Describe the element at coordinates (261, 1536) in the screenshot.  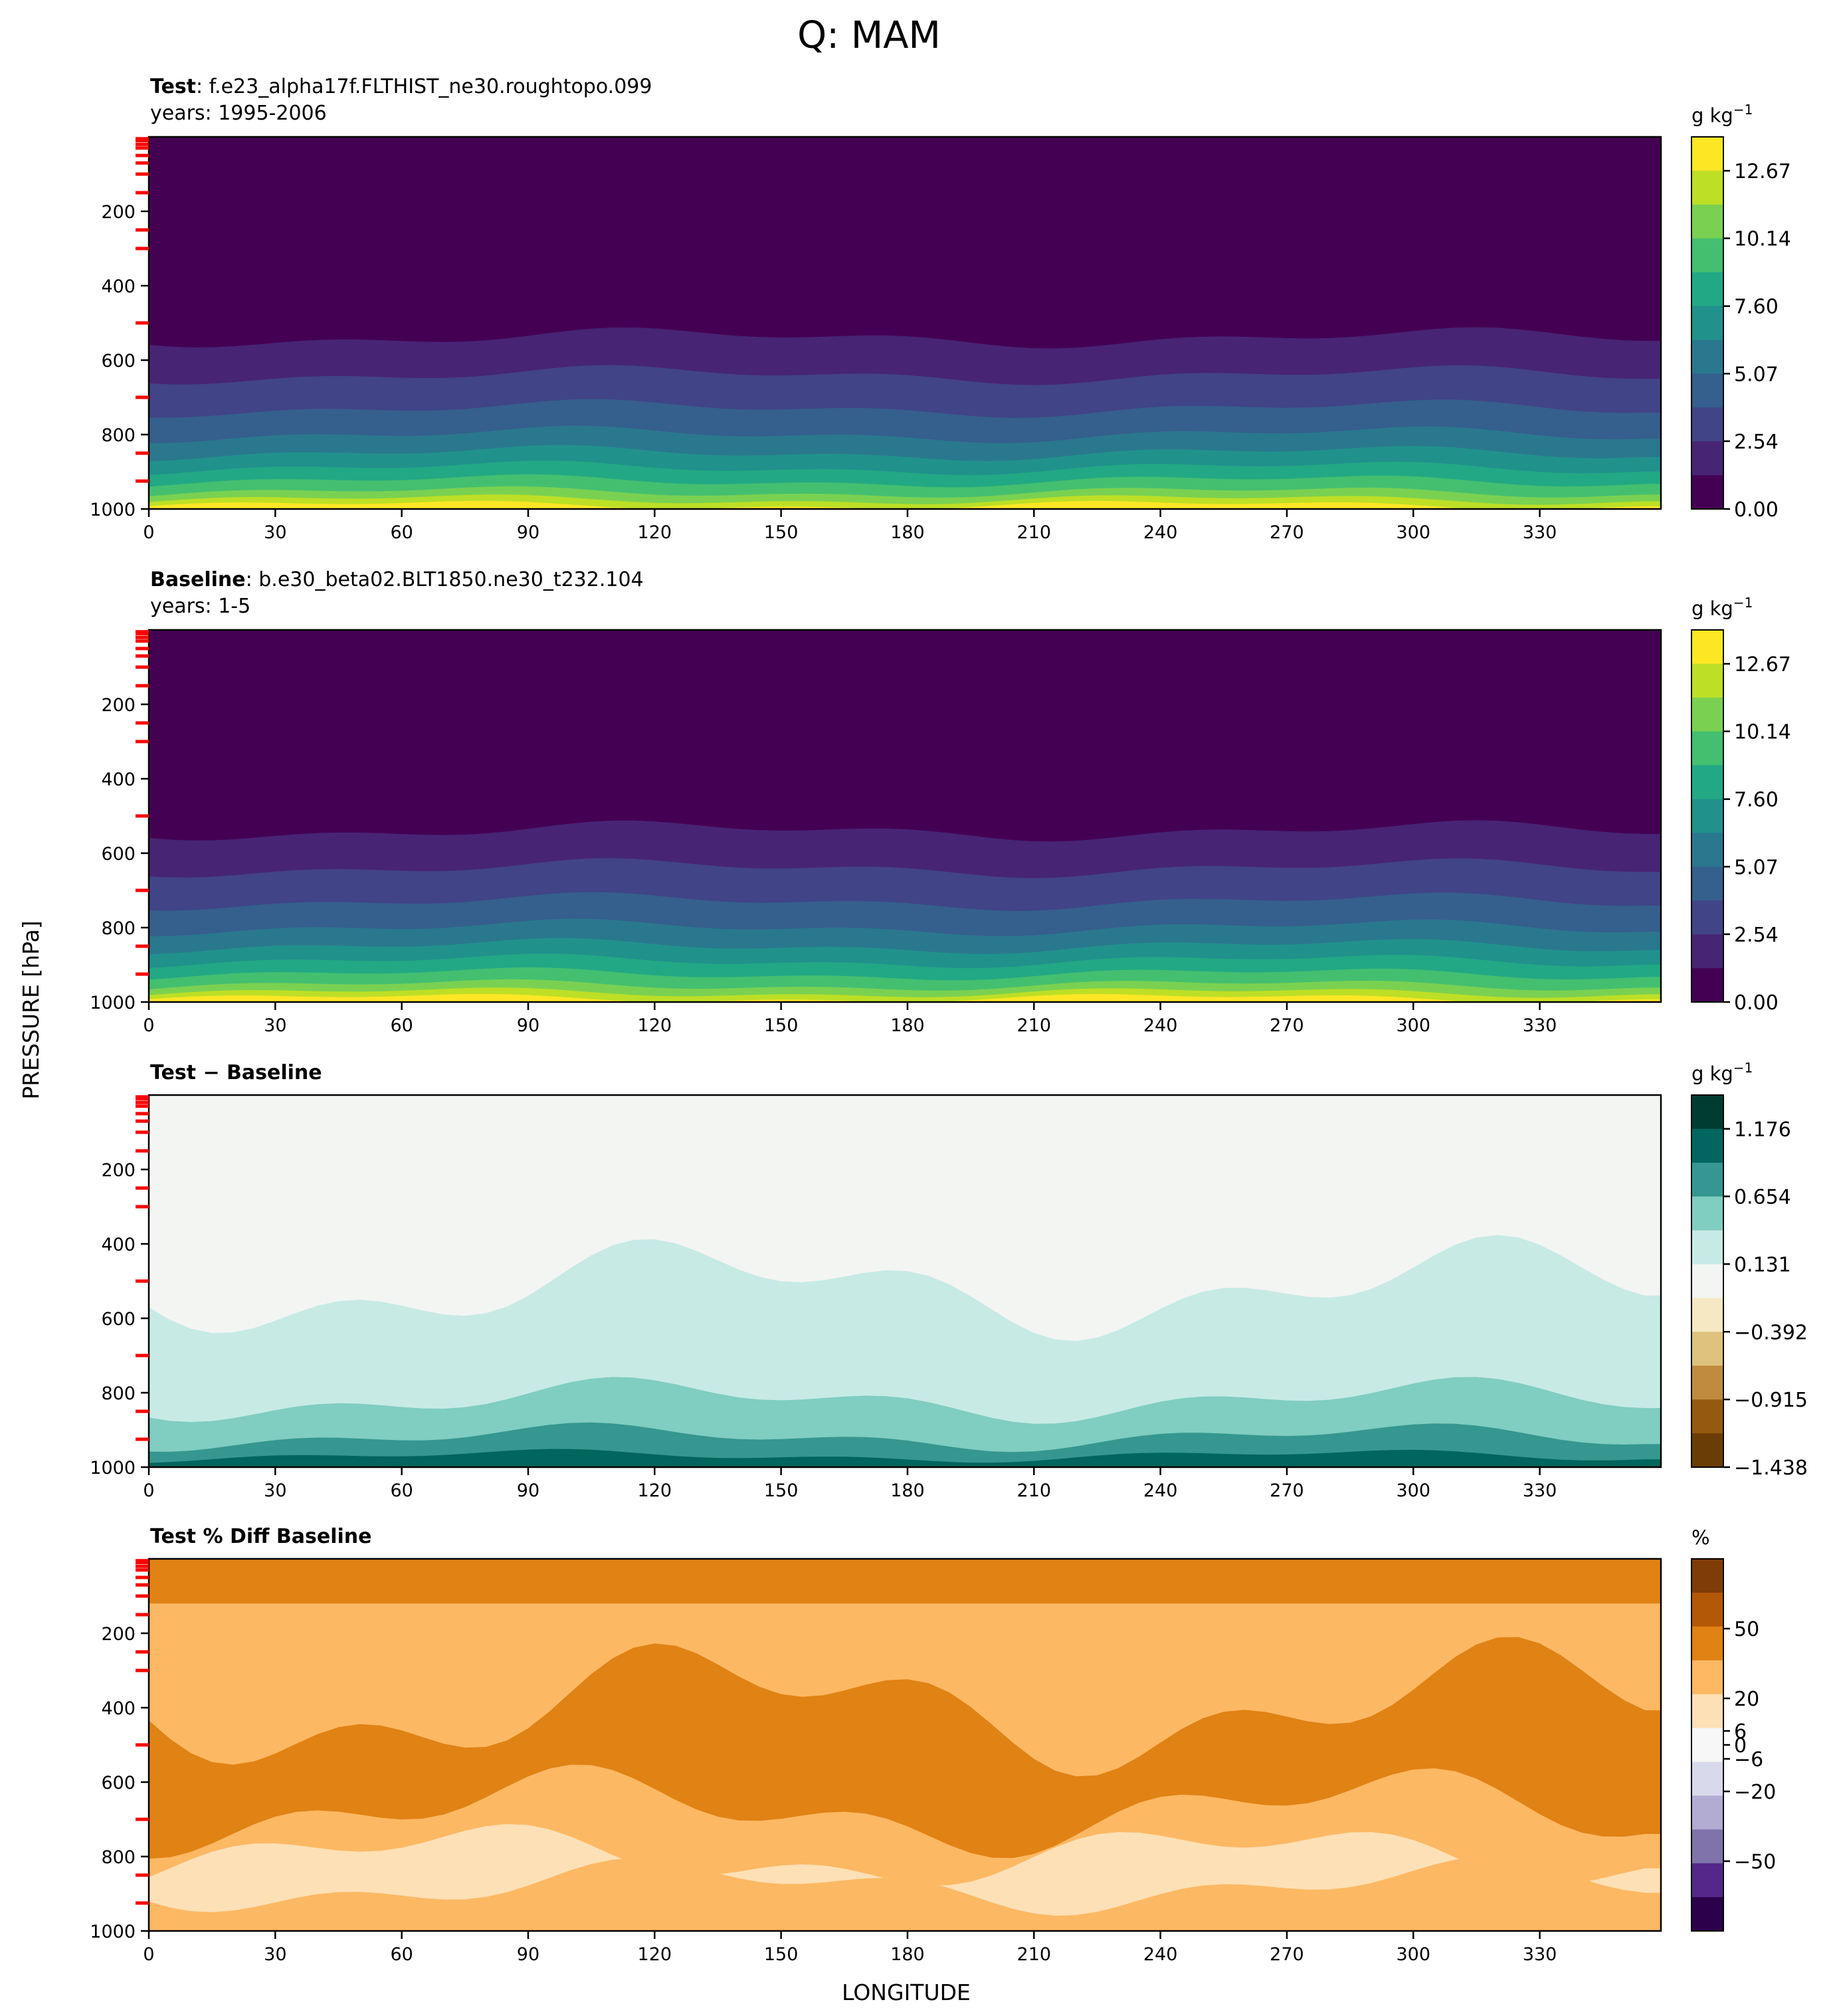
I see `panel-title-bold: Test % Diff Baseline` at that location.